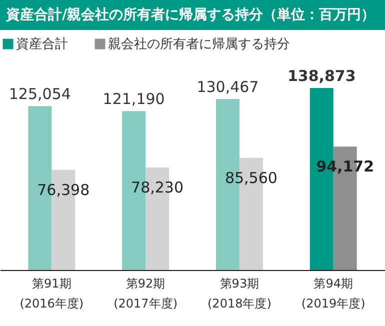  What do you see at coordinates (190, 14) in the screenshot?
I see `chart-title: 資産合計/親会社の所有者に帰属する持分（単位：百万円）` at bounding box center [190, 14].